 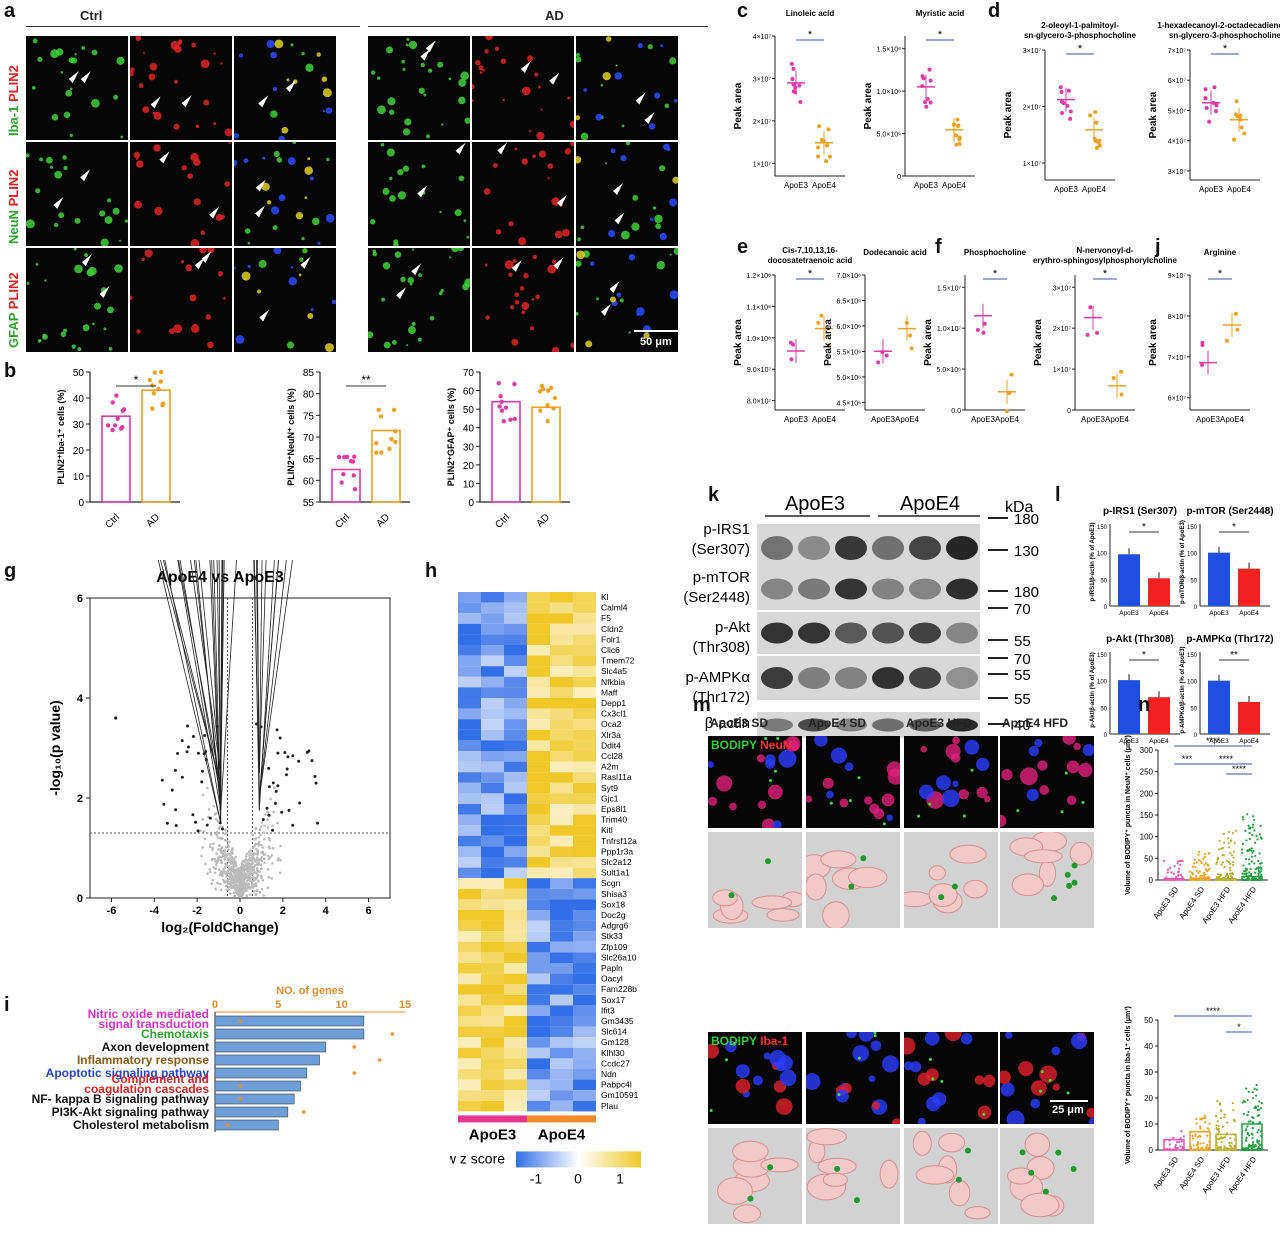 What do you see at coordinates (13, 310) in the screenshot?
I see `row-label-gfap: GFAP PLIN2` at bounding box center [13, 310].